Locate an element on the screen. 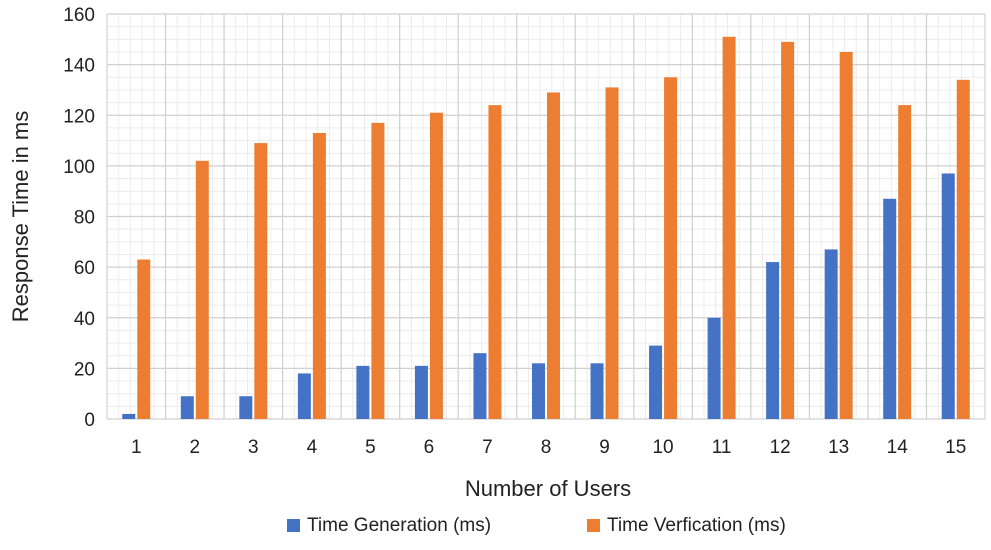  x-tick-label: 8 is located at coordinates (546, 447).